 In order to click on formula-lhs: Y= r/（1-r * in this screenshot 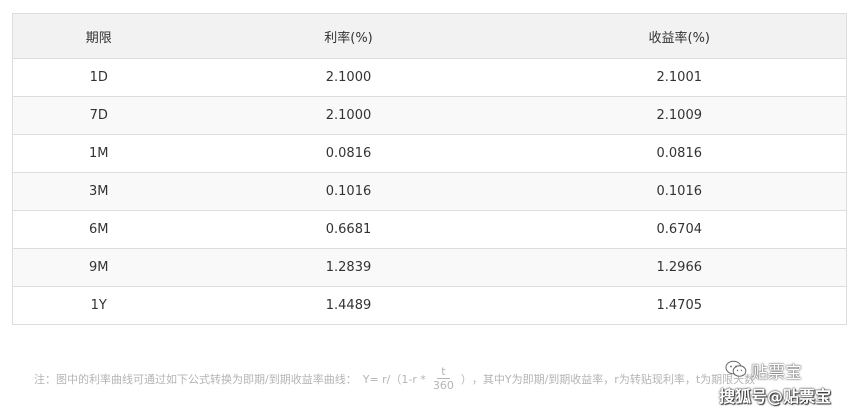, I will do `click(394, 379)`.